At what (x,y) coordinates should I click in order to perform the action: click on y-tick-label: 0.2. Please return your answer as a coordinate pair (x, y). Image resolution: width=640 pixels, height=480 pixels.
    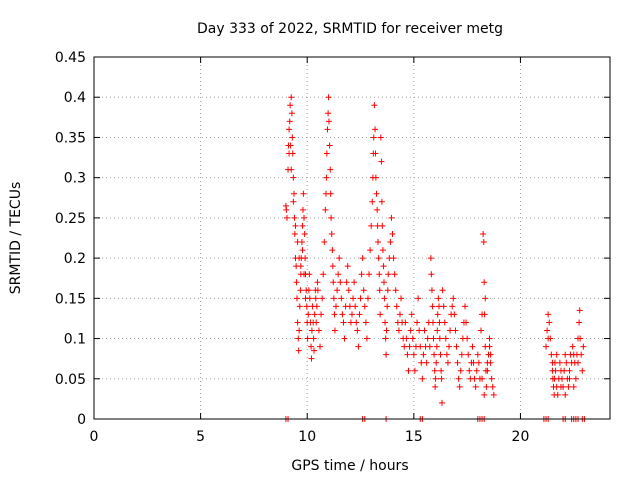
    Looking at the image, I should click on (75, 259).